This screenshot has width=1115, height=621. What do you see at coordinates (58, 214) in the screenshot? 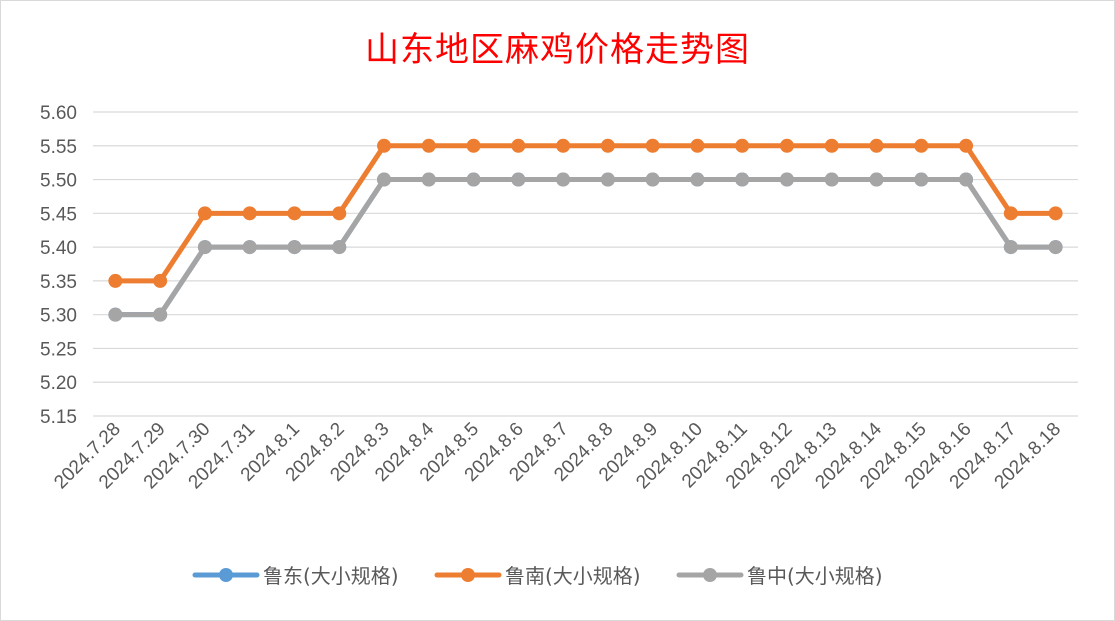
I see `y-tick-label: 5.45` at bounding box center [58, 214].